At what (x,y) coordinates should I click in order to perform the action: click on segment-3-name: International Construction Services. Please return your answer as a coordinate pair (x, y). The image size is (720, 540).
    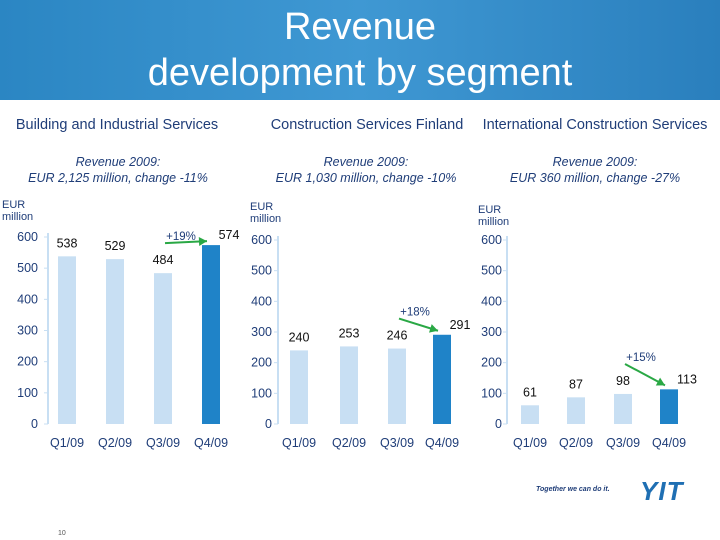
    Looking at the image, I should click on (595, 125).